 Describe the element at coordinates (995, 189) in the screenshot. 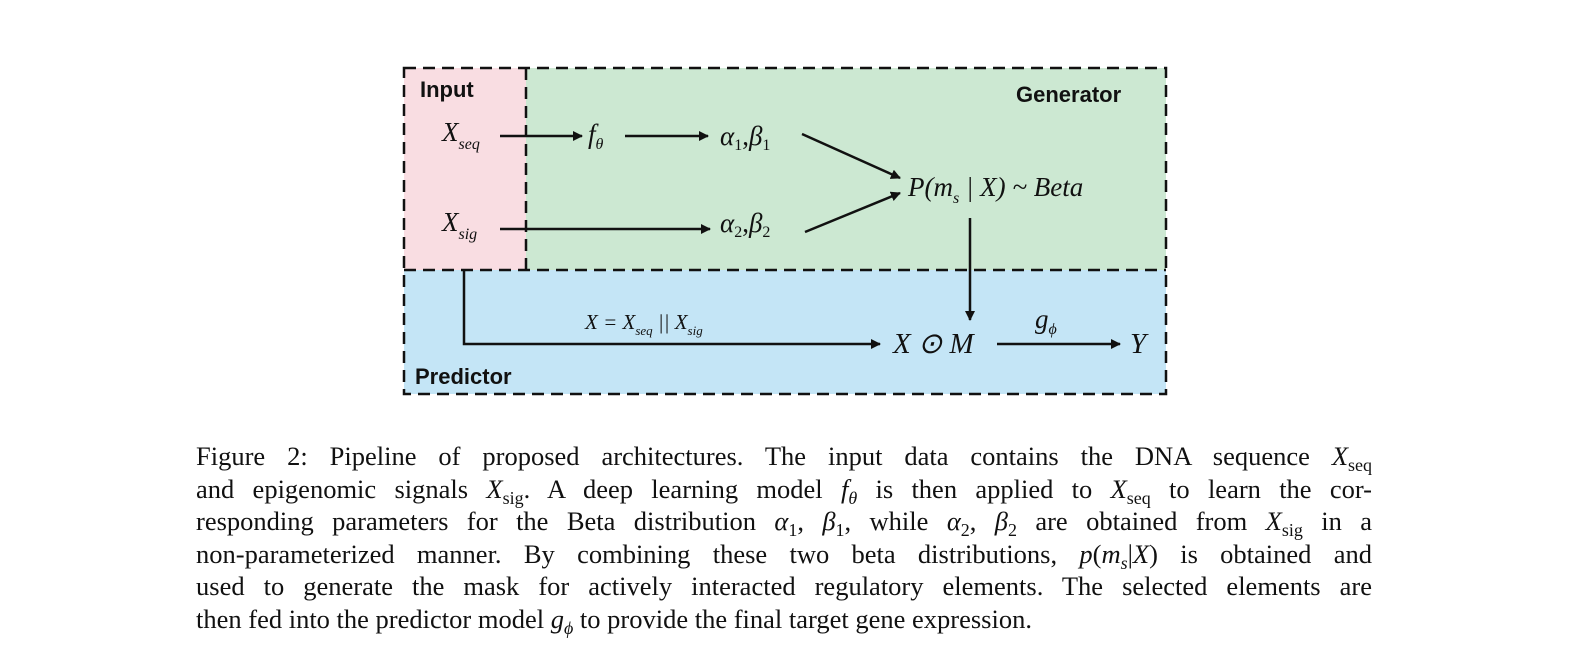

I see `posterior-node: P(ms | X) ~ Beta` at that location.